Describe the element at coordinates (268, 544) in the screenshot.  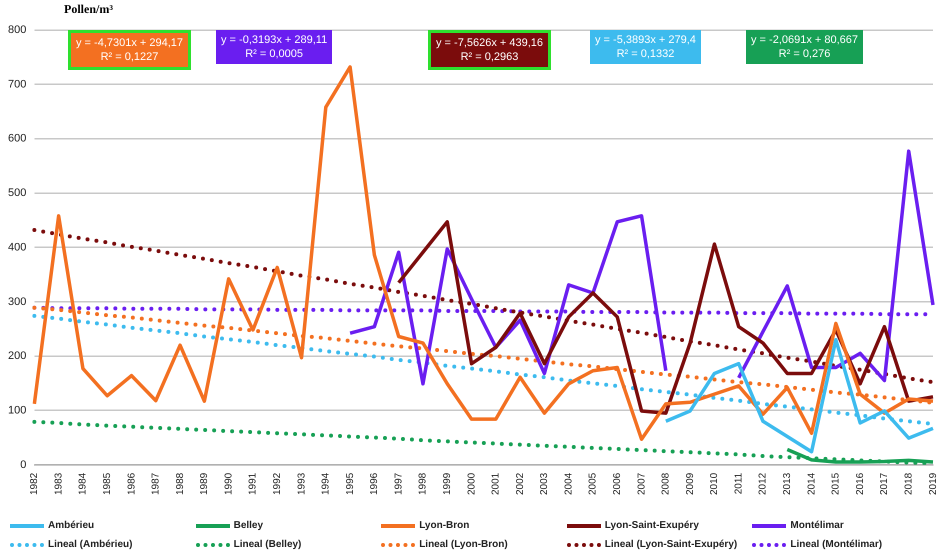
I see `legend-label: Lineal (Belley)` at that location.